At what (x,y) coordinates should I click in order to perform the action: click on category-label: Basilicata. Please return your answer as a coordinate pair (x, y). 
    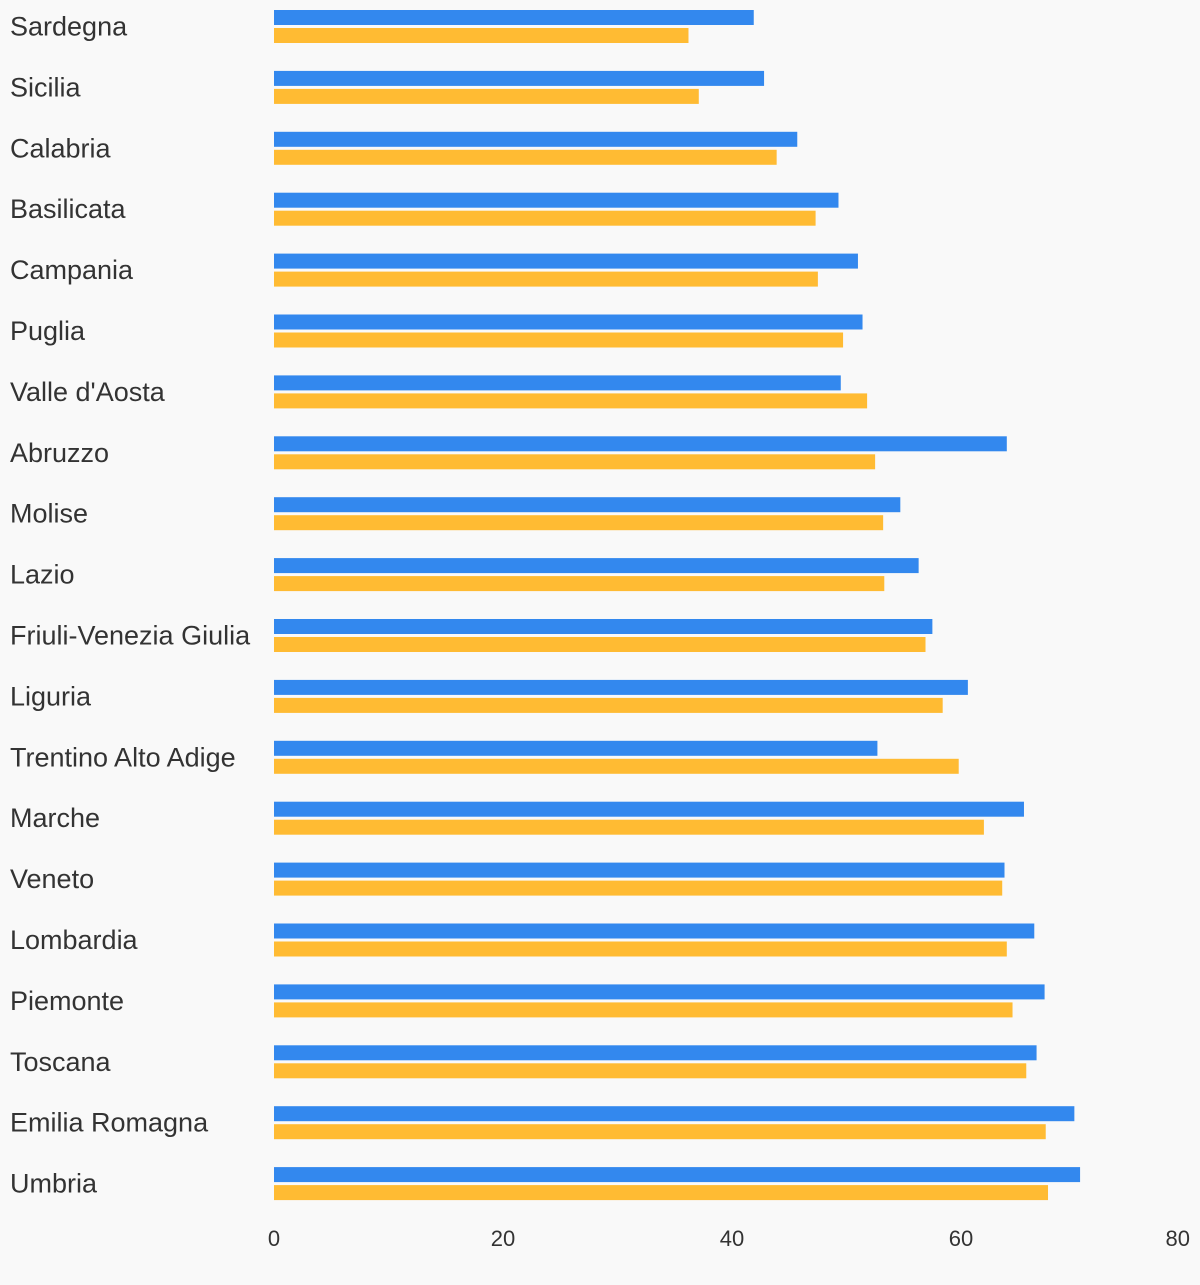
    Looking at the image, I should click on (68, 209).